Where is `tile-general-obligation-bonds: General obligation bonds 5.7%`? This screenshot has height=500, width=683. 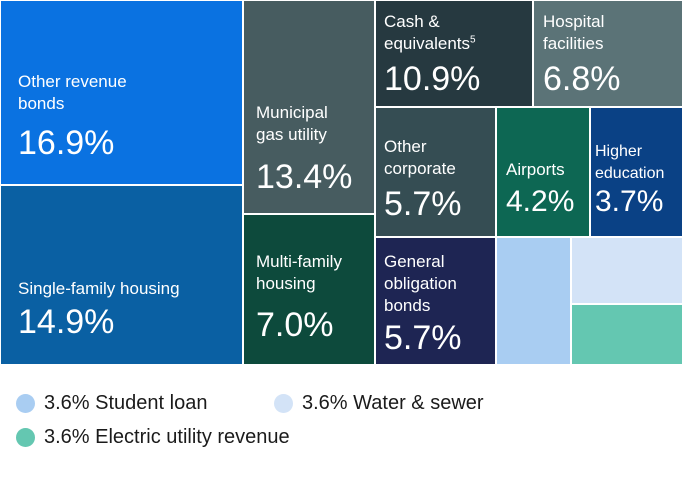
tile-general-obligation-bonds: General obligation bonds 5.7% is located at coordinates (435, 301).